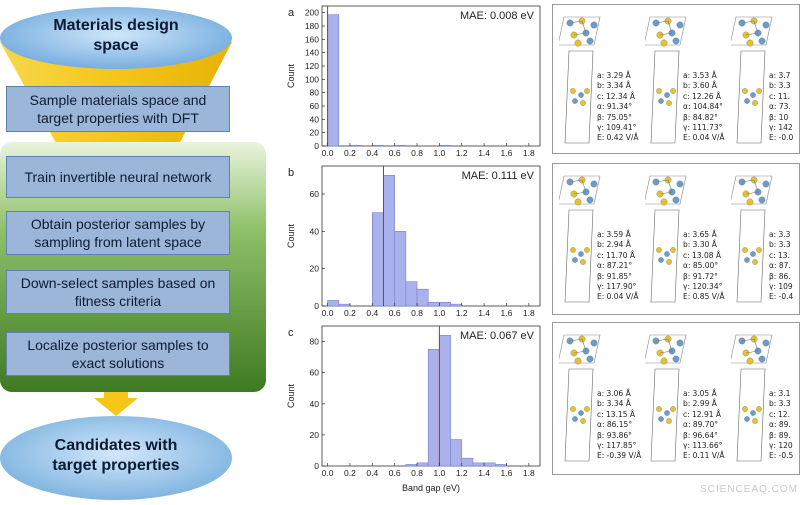 This screenshot has width=800, height=505. Describe the element at coordinates (312, 53) in the screenshot. I see `y-tick-label: 140` at that location.